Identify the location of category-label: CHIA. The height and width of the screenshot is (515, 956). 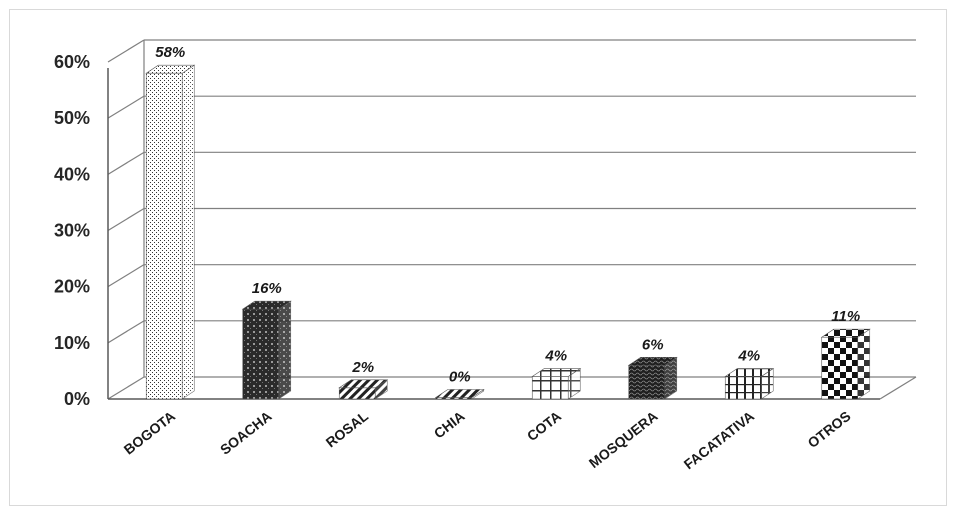
(449, 425).